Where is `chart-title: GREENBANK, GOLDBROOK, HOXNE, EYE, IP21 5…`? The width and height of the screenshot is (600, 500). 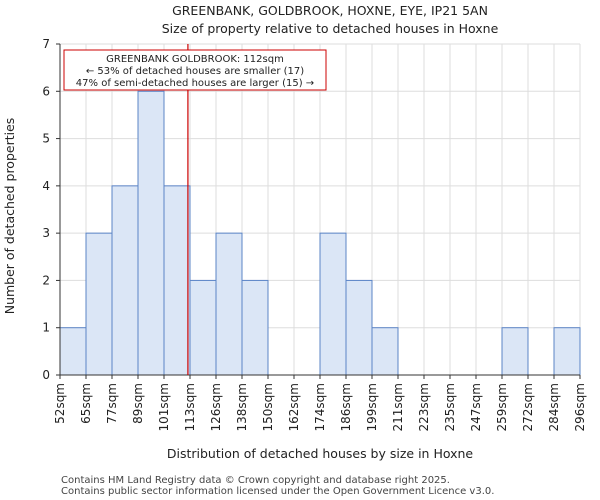
chart-title: GREENBANK, GOLDBROOK, HOXNE, EYE, IP21 5… is located at coordinates (330, 10).